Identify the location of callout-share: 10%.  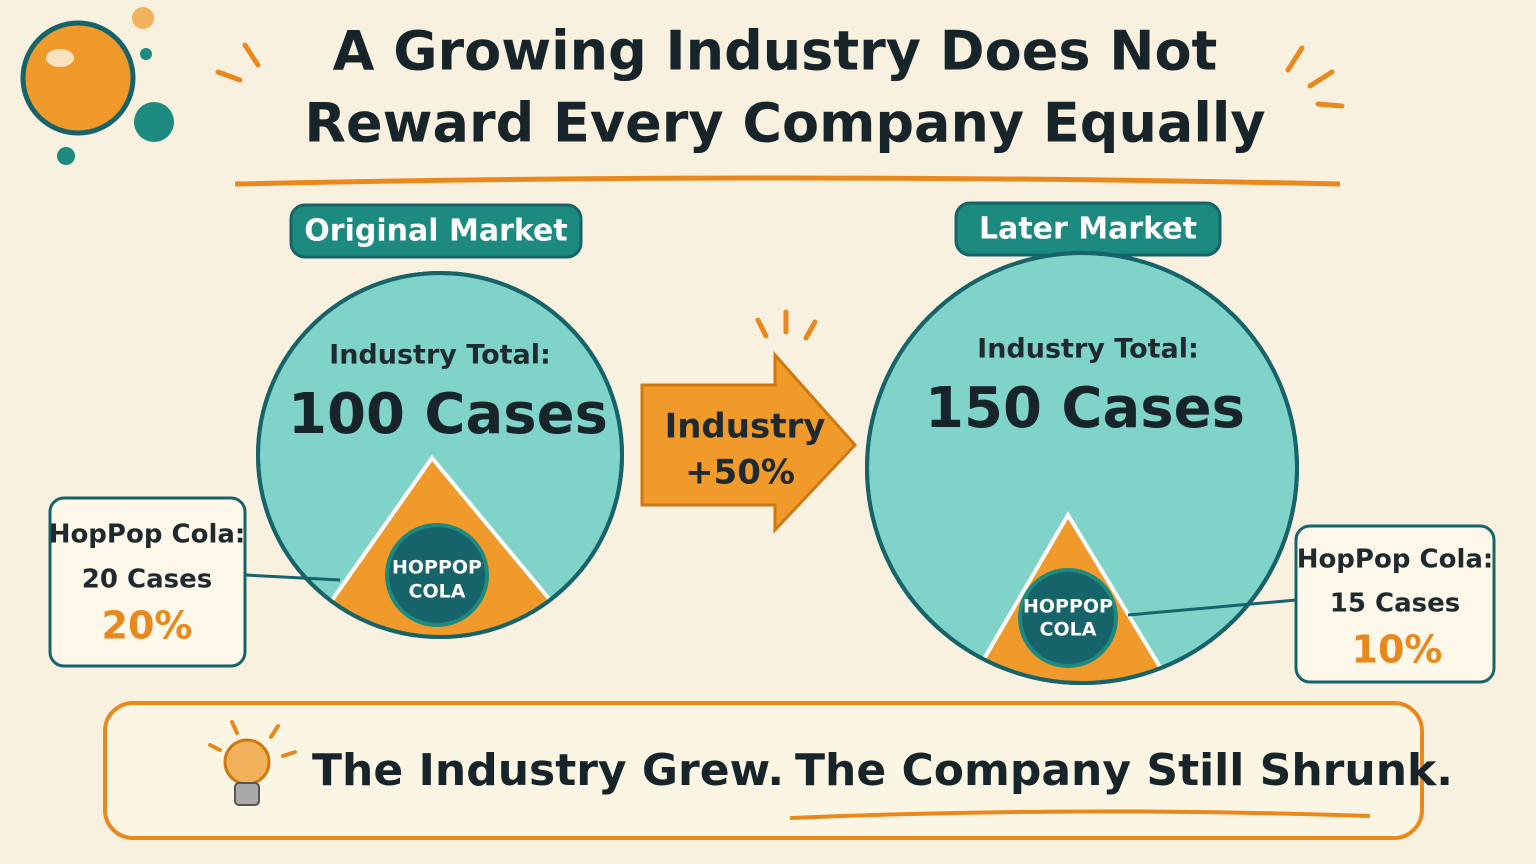
(1397, 650).